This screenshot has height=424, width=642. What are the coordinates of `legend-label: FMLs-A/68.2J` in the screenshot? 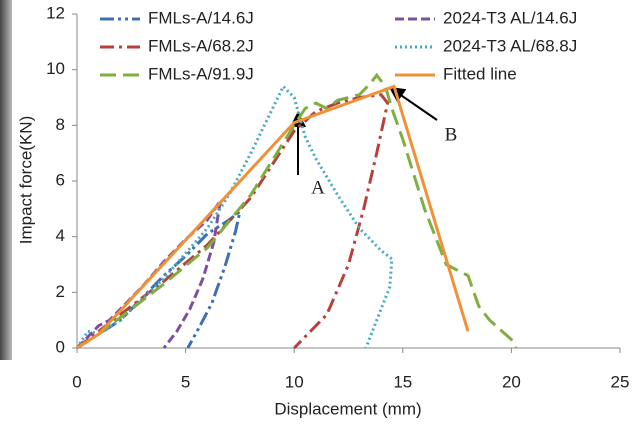 It's located at (201, 45).